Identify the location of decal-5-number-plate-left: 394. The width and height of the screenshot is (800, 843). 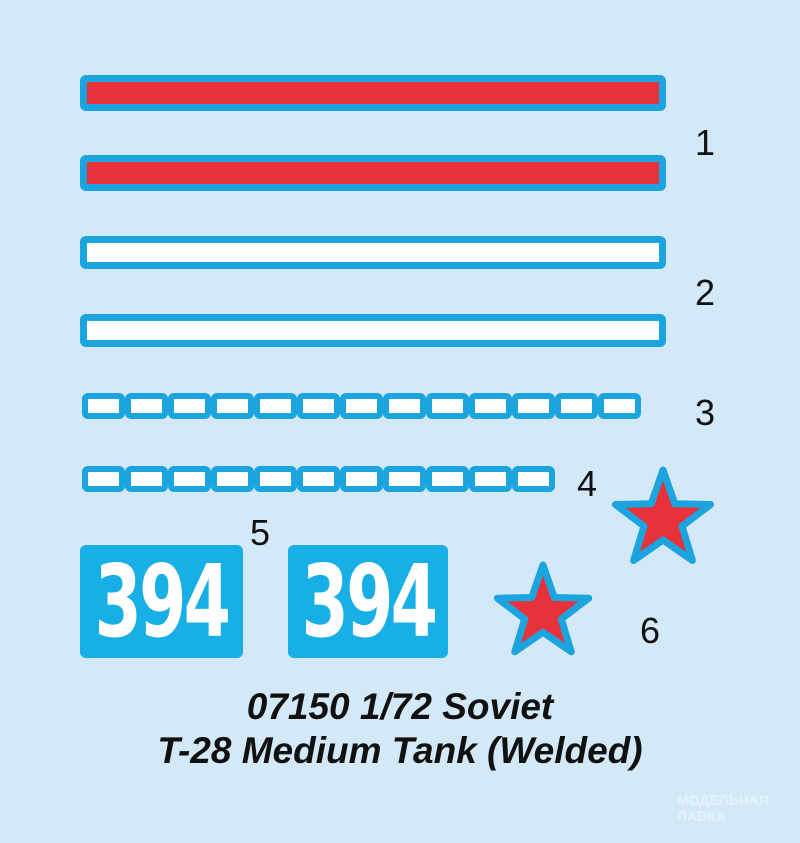
(161, 601).